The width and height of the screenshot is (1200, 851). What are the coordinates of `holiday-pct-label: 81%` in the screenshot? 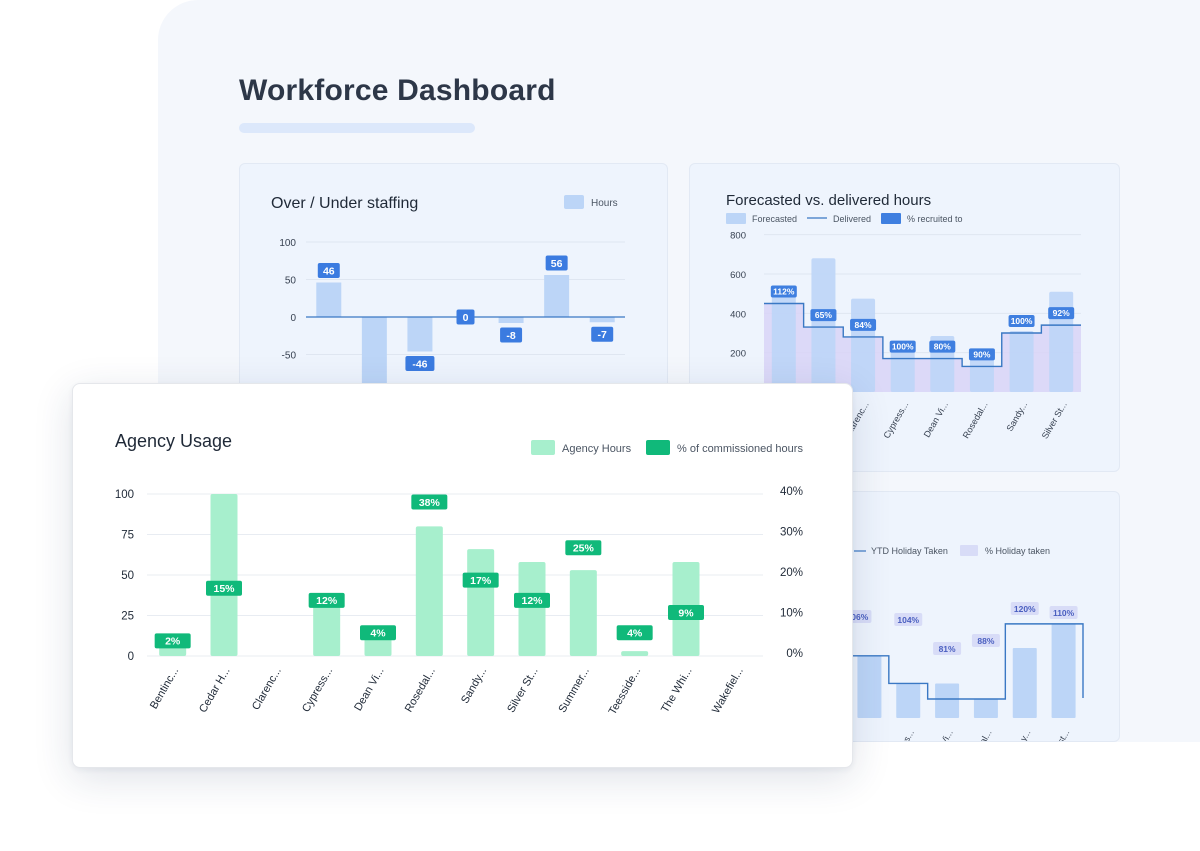 It's located at (947, 649).